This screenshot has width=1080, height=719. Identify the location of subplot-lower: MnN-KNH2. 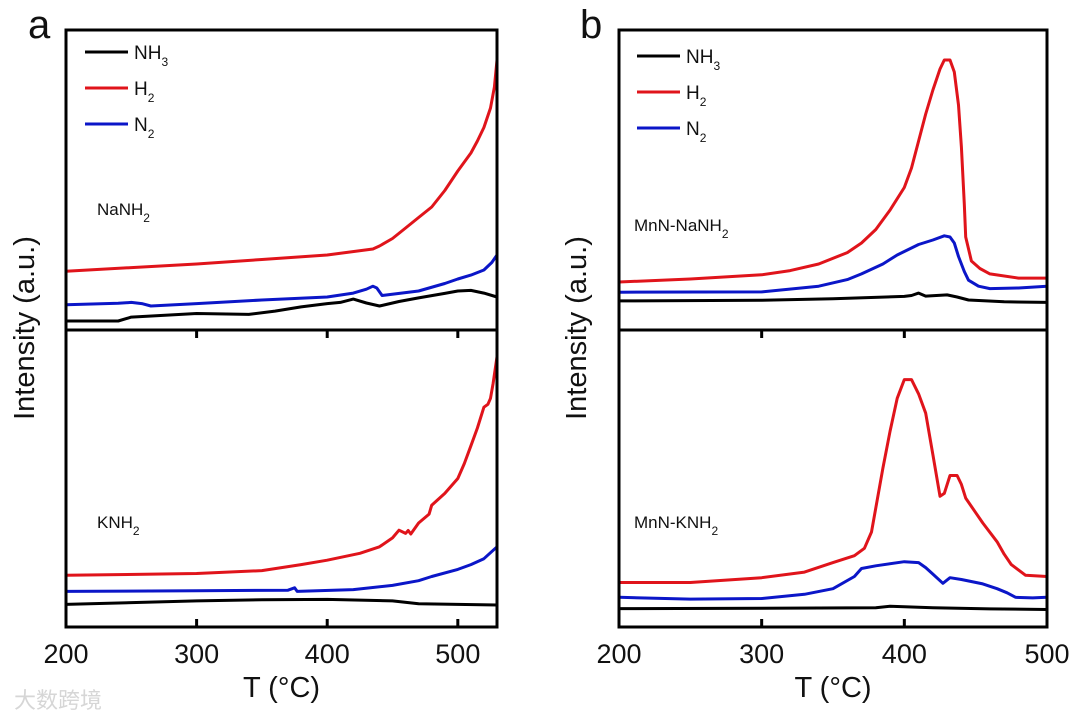
(833, 494).